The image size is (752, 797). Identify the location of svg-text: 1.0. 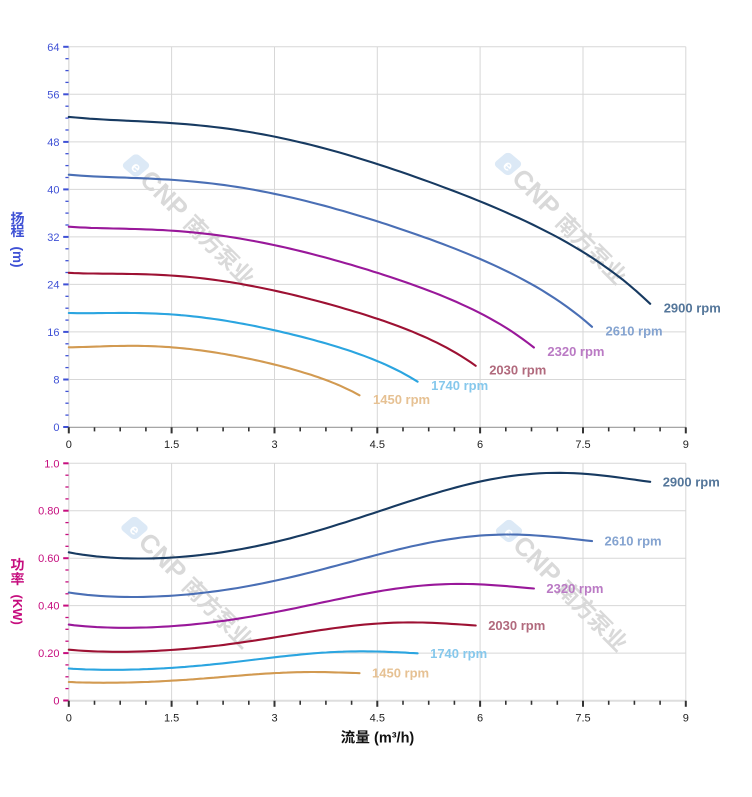
(51, 464).